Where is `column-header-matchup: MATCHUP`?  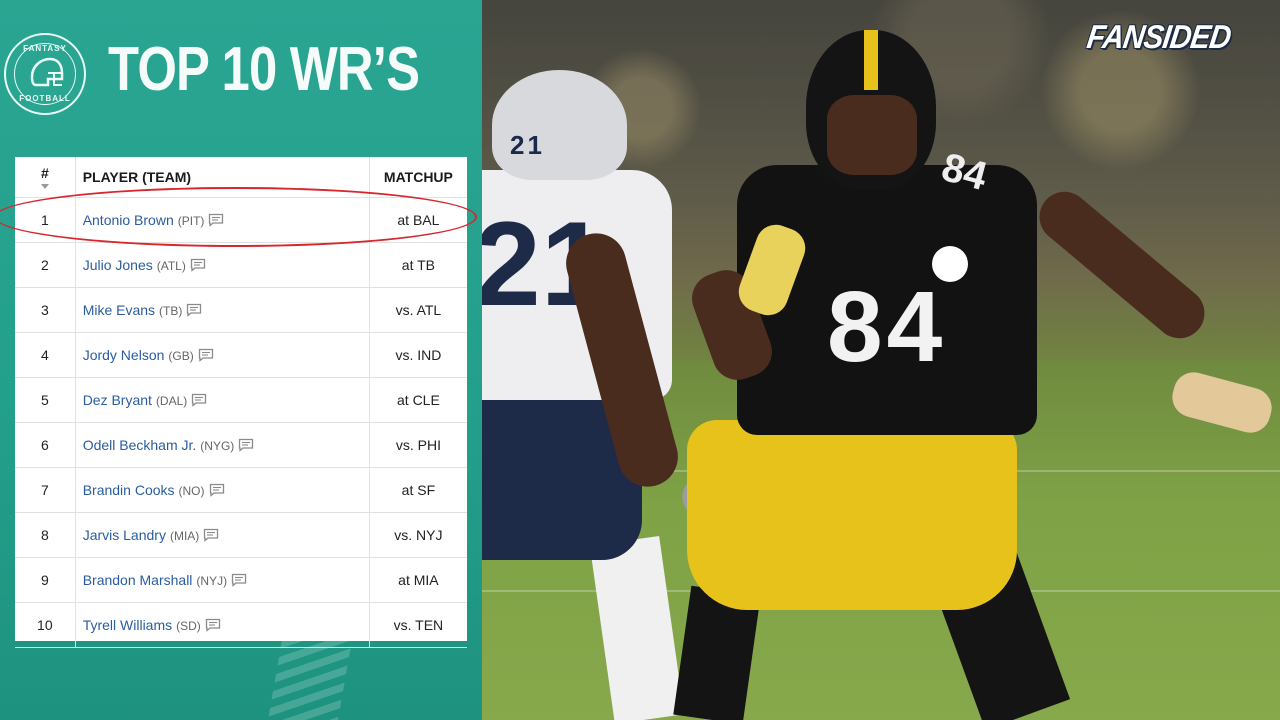 column-header-matchup: MATCHUP is located at coordinates (418, 177).